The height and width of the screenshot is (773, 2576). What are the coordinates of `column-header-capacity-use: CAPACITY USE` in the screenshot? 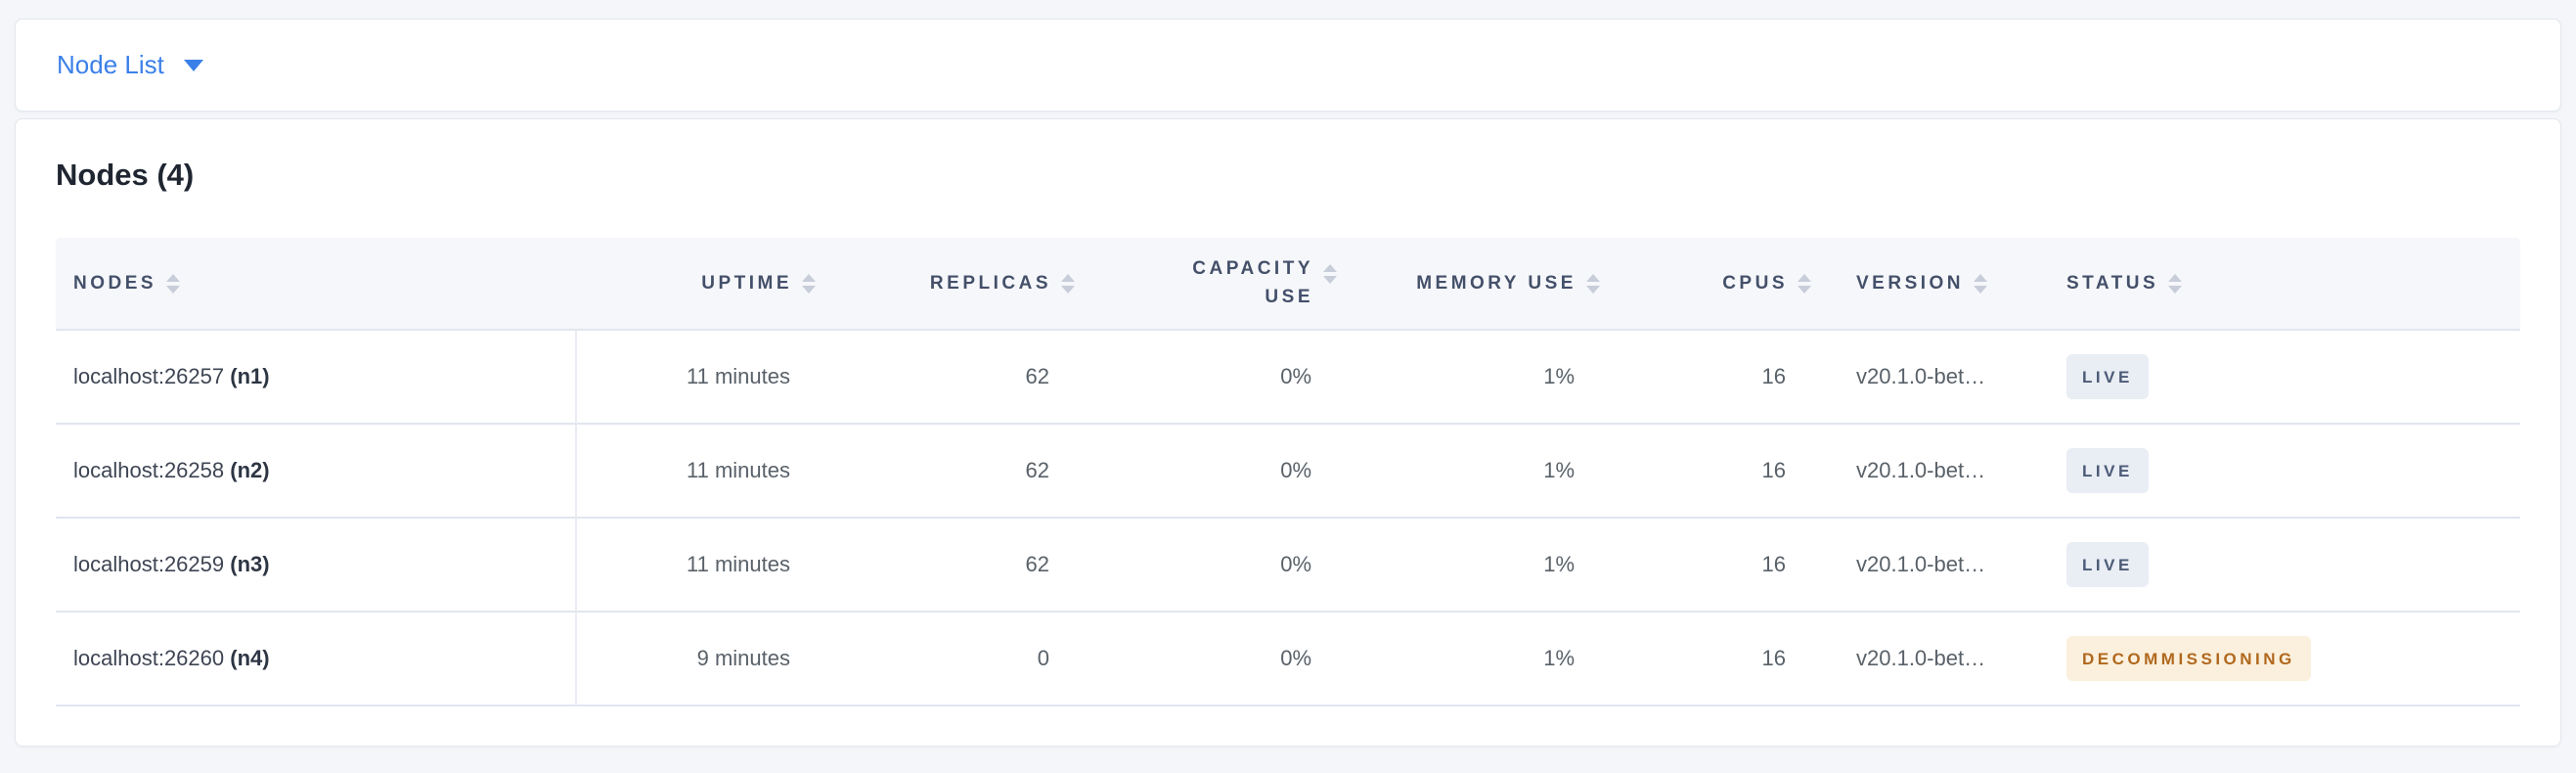 It's located at (1212, 285).